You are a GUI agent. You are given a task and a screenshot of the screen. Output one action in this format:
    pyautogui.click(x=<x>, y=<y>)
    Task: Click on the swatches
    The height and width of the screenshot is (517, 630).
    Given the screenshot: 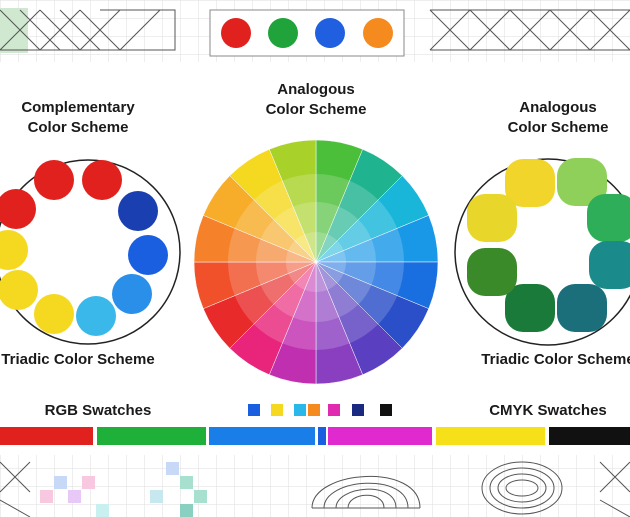 What is the action you would take?
    pyautogui.click(x=315, y=424)
    